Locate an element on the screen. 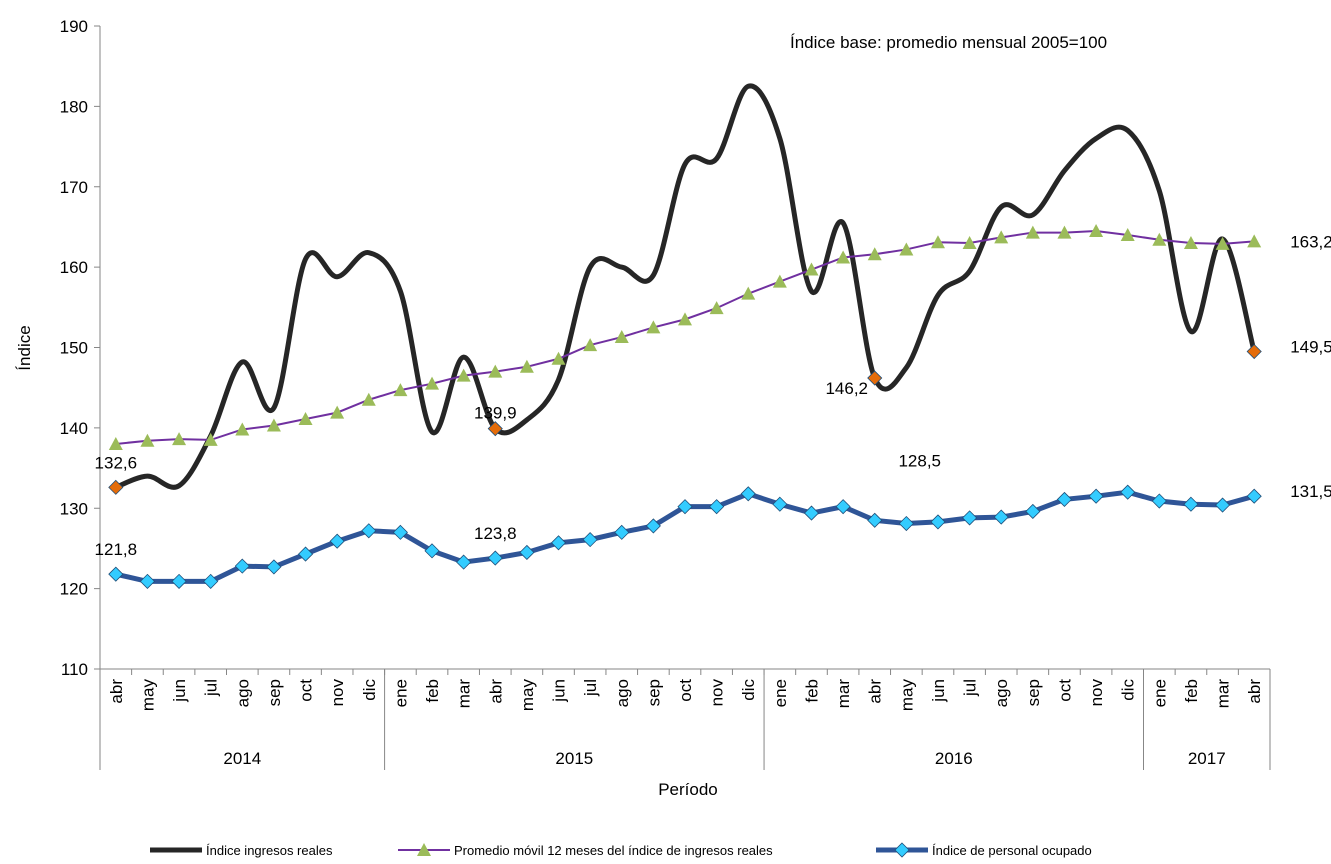 The width and height of the screenshot is (1331, 864). y-tick-label: 120 is located at coordinates (74, 589).